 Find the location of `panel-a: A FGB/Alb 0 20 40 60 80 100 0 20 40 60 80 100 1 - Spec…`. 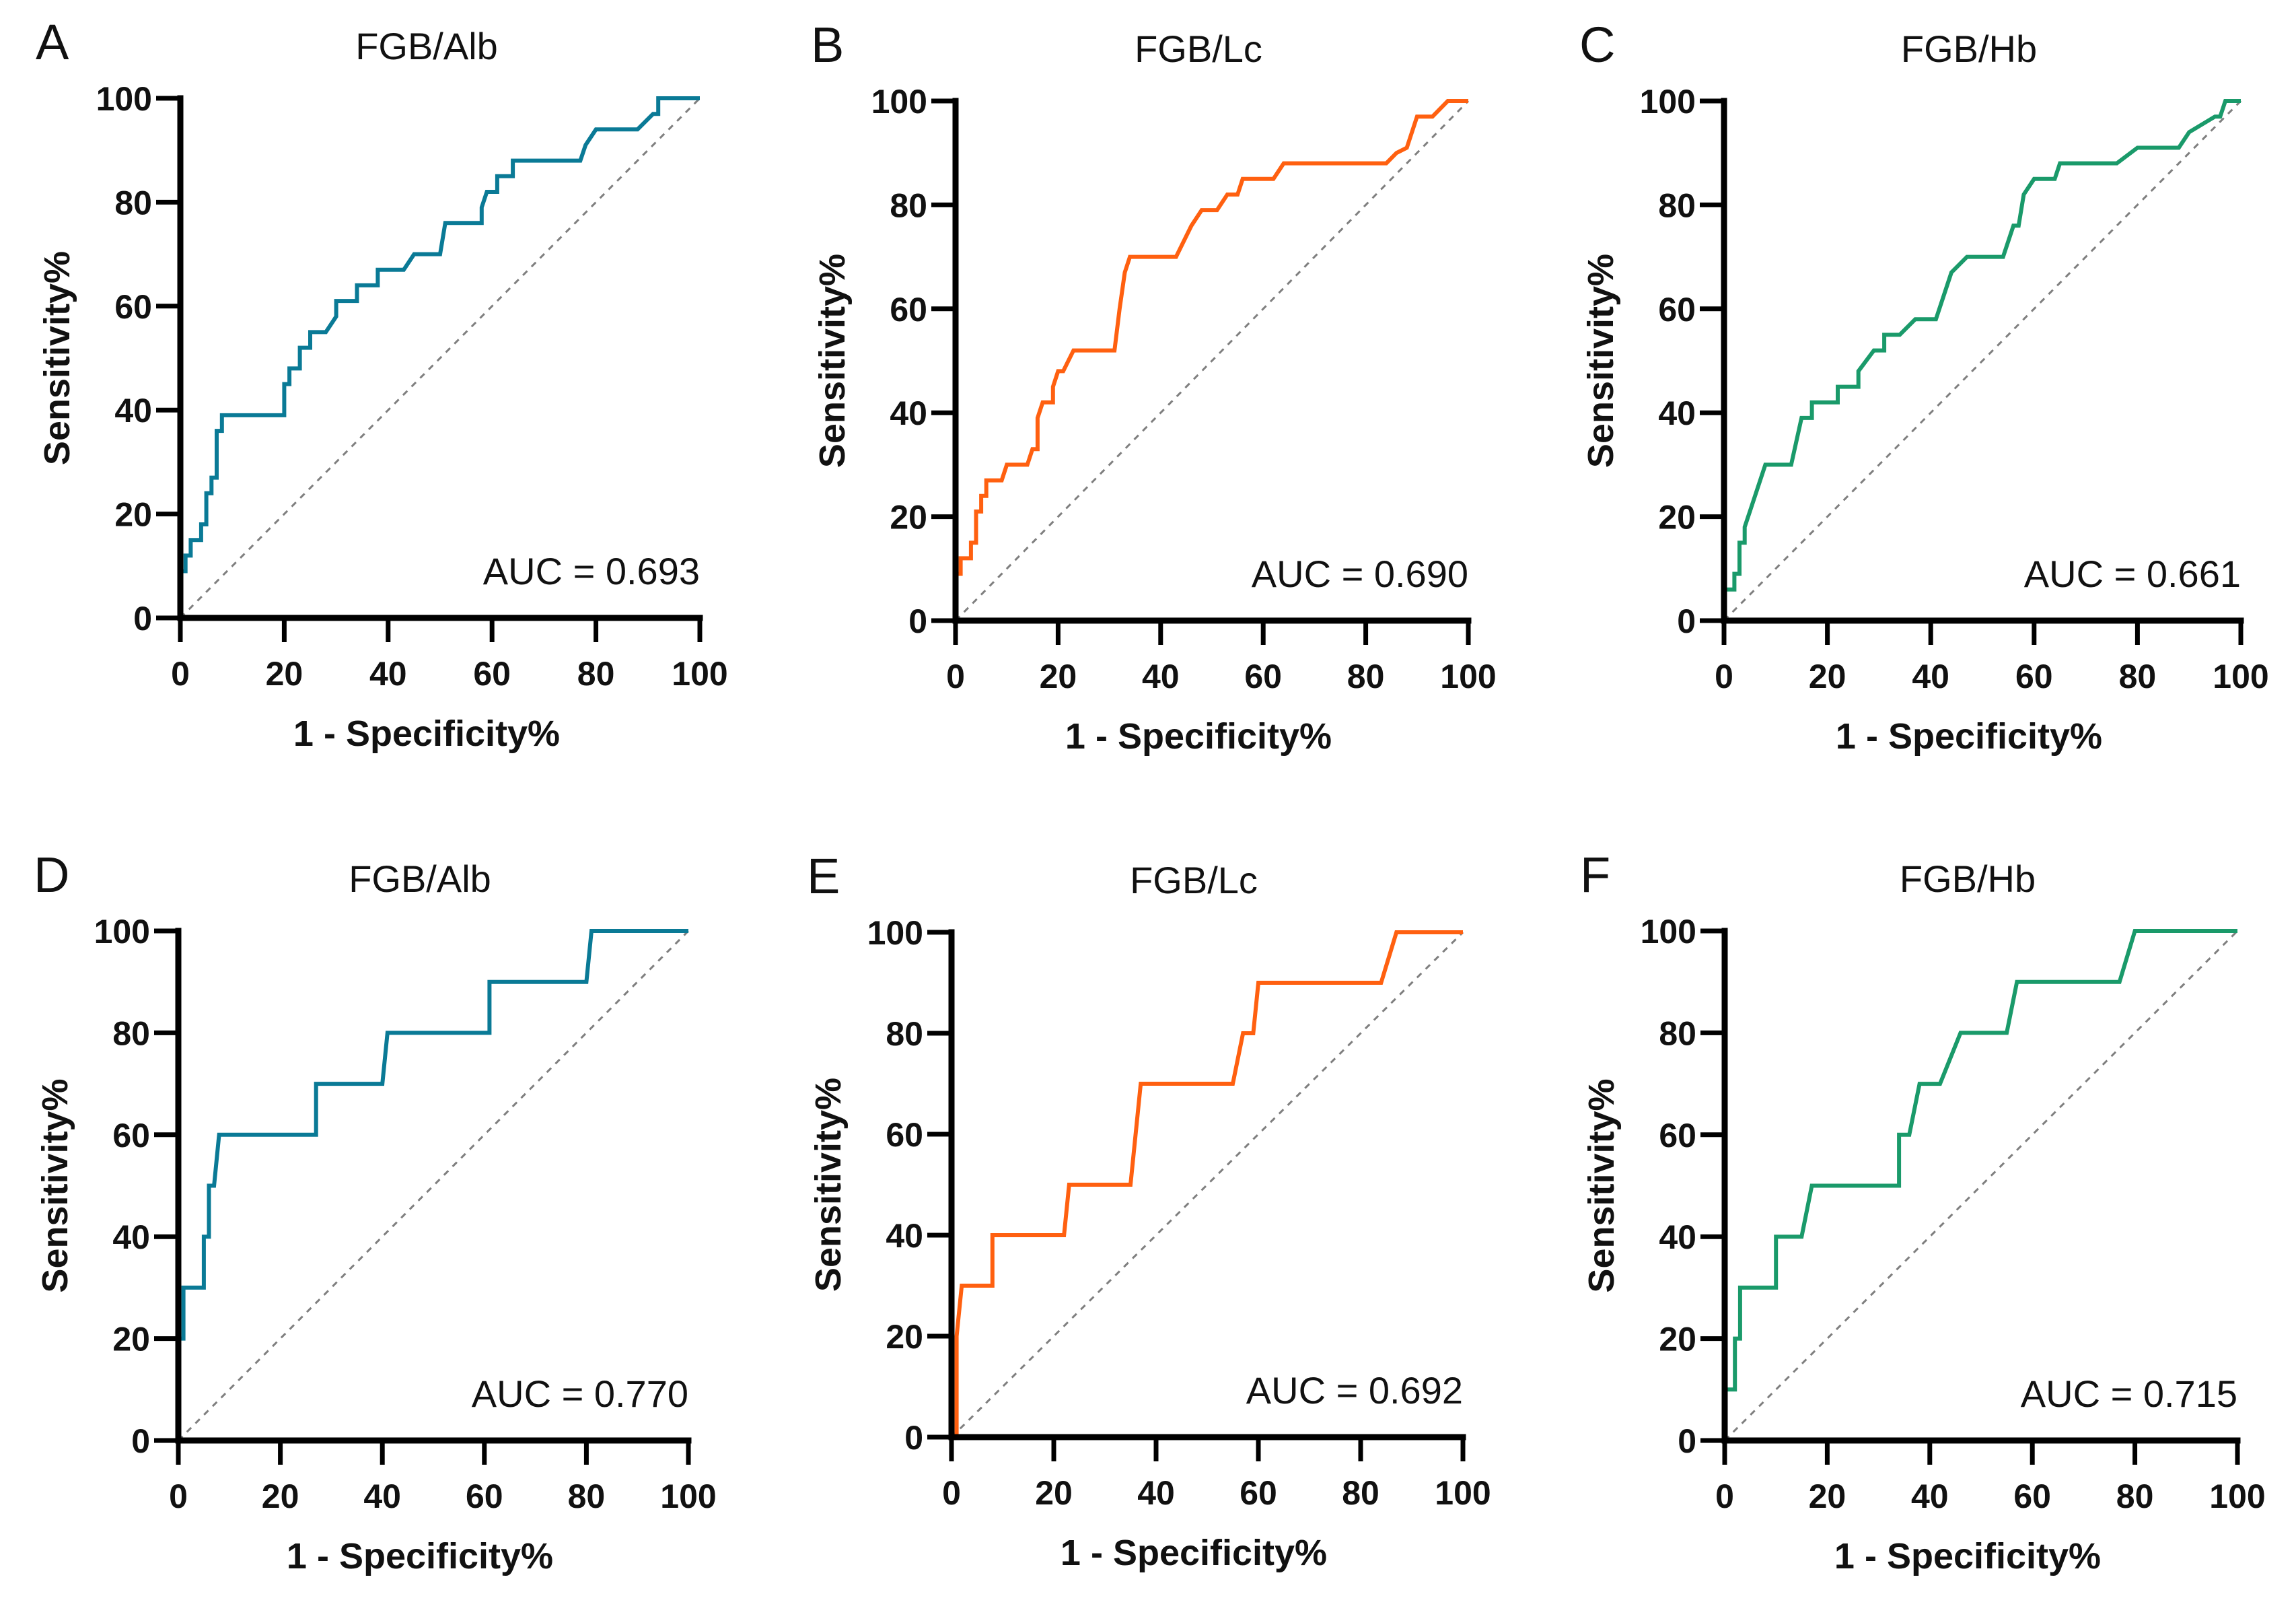

panel-a: A FGB/Alb 0 20 40 60 80 100 0 20 40 60 80 100 1 - Spec… is located at coordinates (382, 384).